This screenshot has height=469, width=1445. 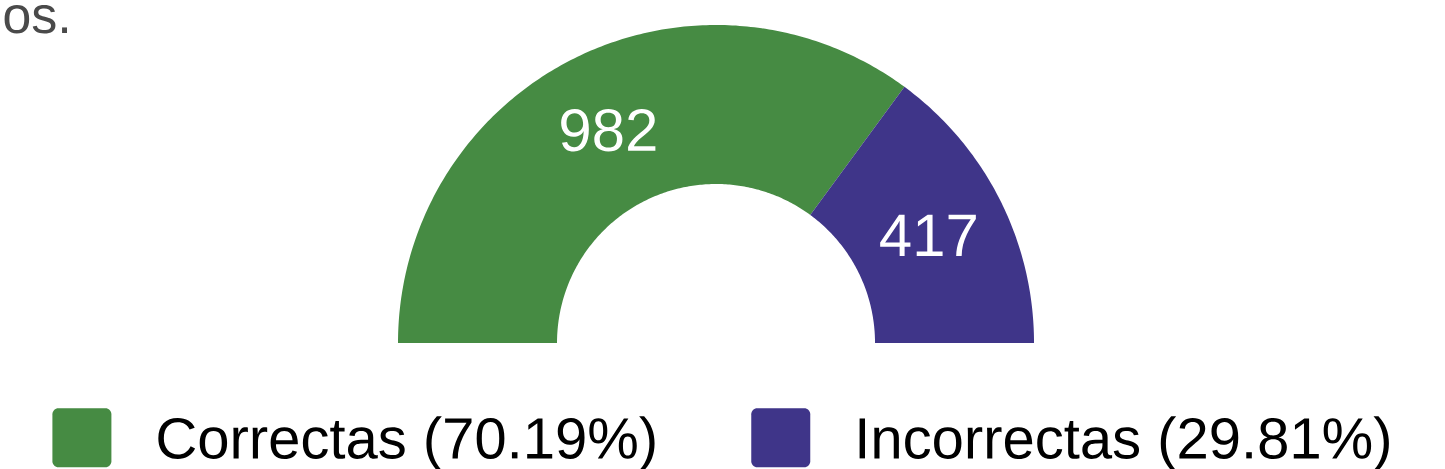 What do you see at coordinates (928, 235) in the screenshot?
I see `data-label: 417` at bounding box center [928, 235].